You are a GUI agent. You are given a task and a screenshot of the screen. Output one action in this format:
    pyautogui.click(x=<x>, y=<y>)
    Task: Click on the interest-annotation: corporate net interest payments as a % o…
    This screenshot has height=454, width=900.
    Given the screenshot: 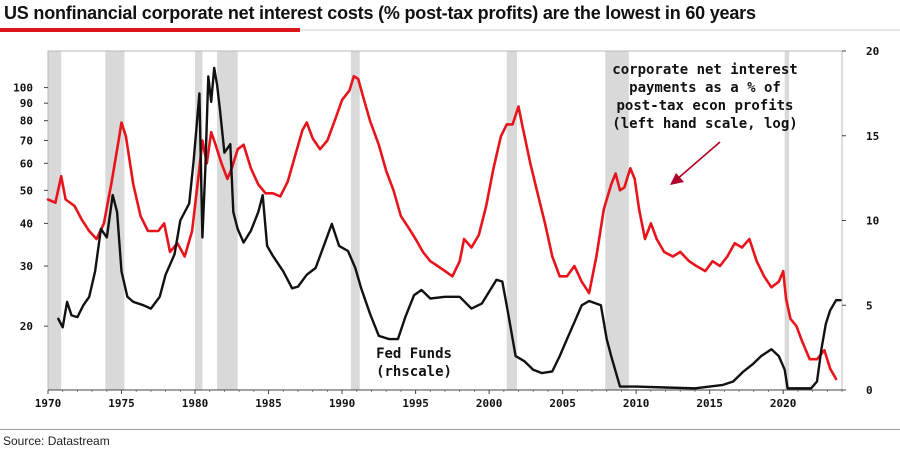 What is the action you would take?
    pyautogui.click(x=704, y=97)
    